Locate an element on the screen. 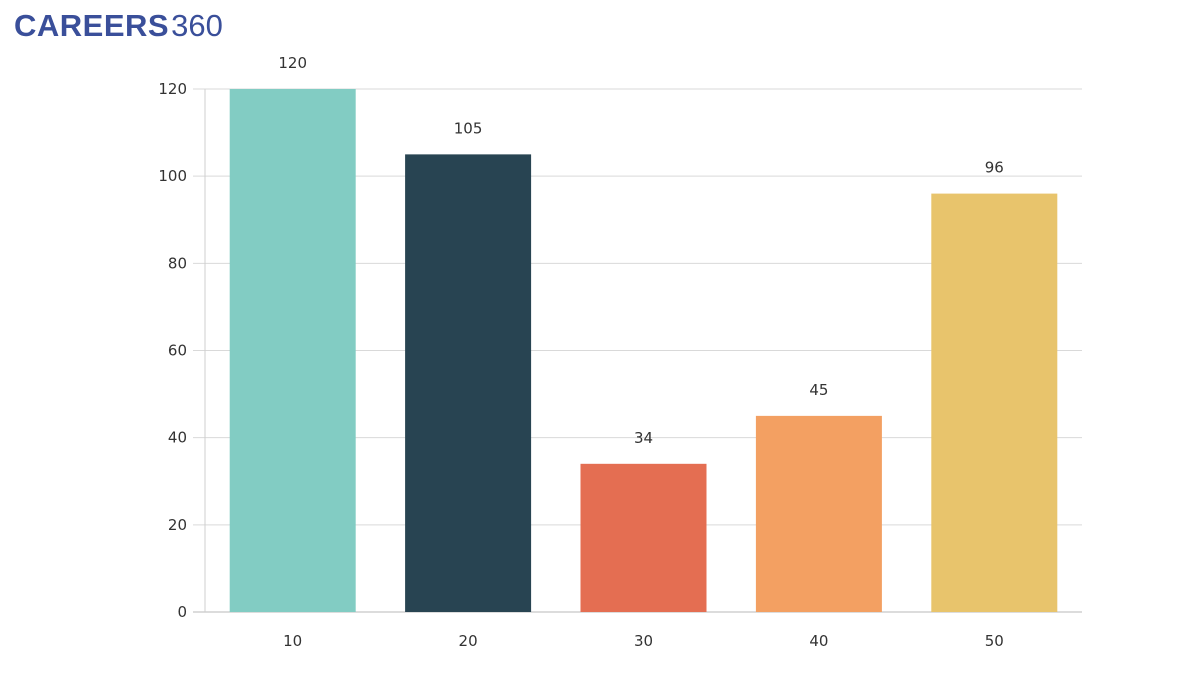 This screenshot has width=1200, height=675. y-tick-label: 100 is located at coordinates (172, 176).